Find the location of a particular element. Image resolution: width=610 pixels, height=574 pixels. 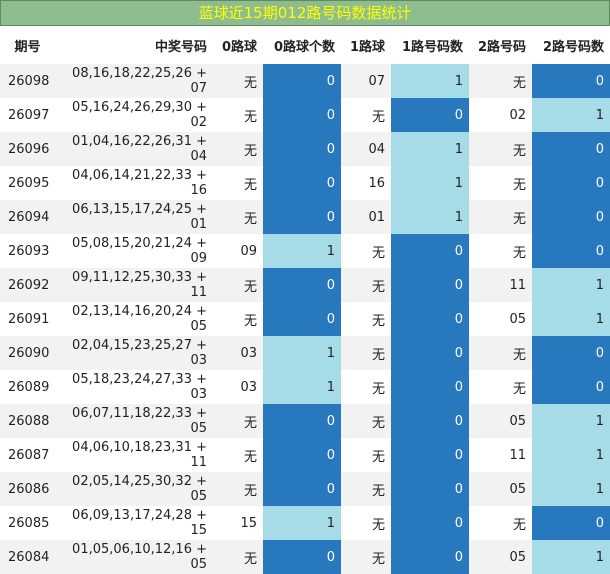

col-header-period: 期号 is located at coordinates (27, 45).